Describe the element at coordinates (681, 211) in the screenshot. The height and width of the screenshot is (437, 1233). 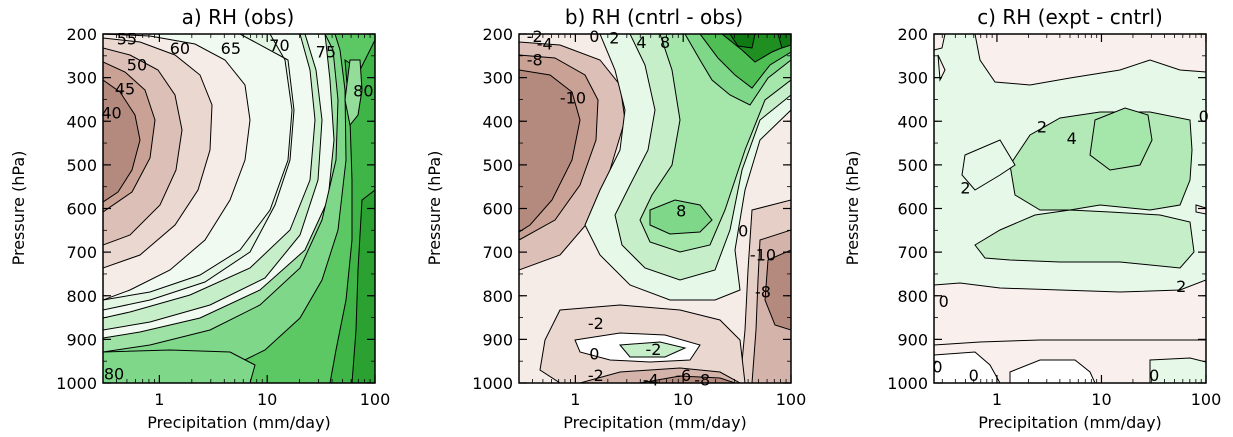
I see `contour-label: 8` at that location.